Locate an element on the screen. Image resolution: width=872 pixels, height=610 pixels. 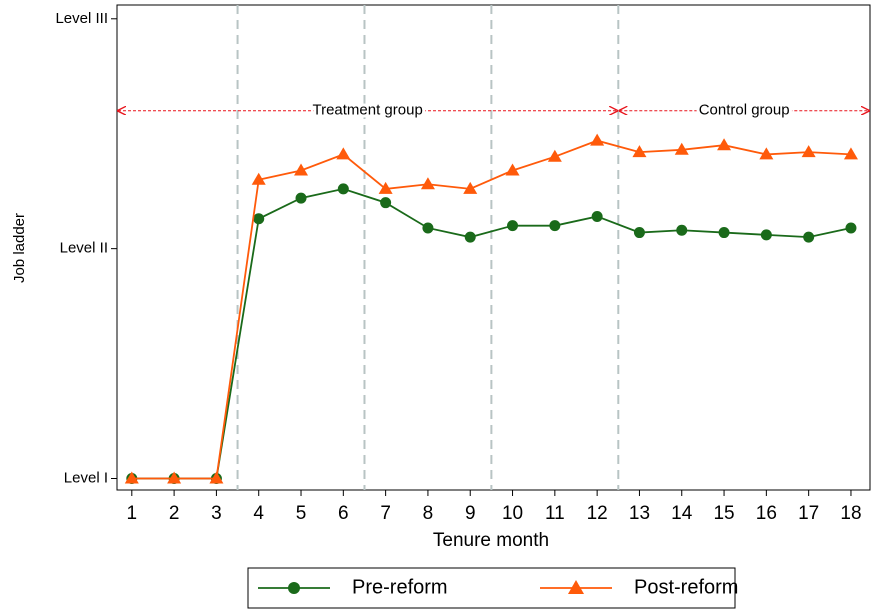
x-tick-label: 13 is located at coordinates (639, 513).